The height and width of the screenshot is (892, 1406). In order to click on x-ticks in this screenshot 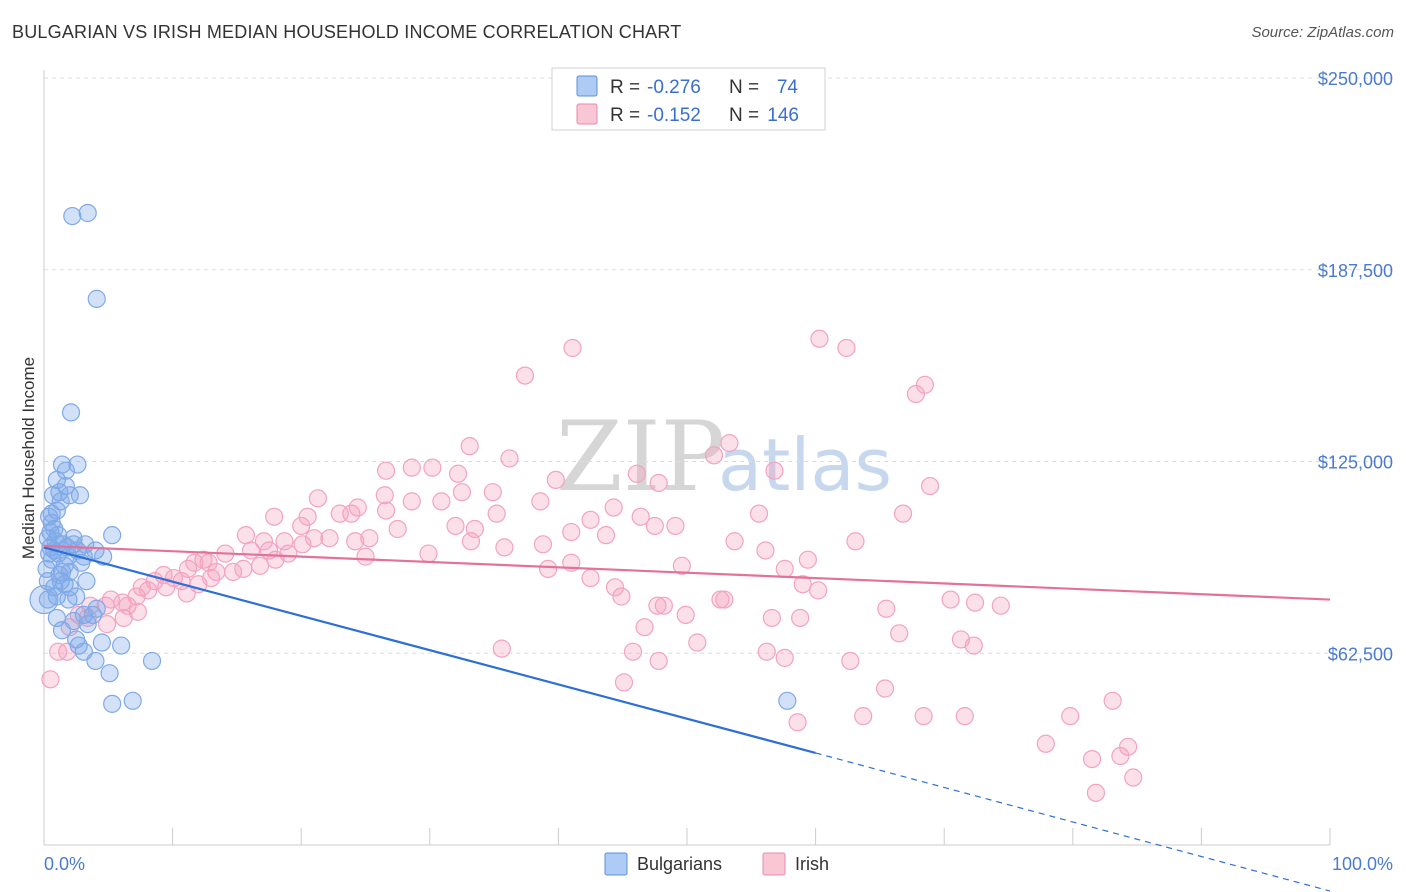, I will do `click(687, 836)`.